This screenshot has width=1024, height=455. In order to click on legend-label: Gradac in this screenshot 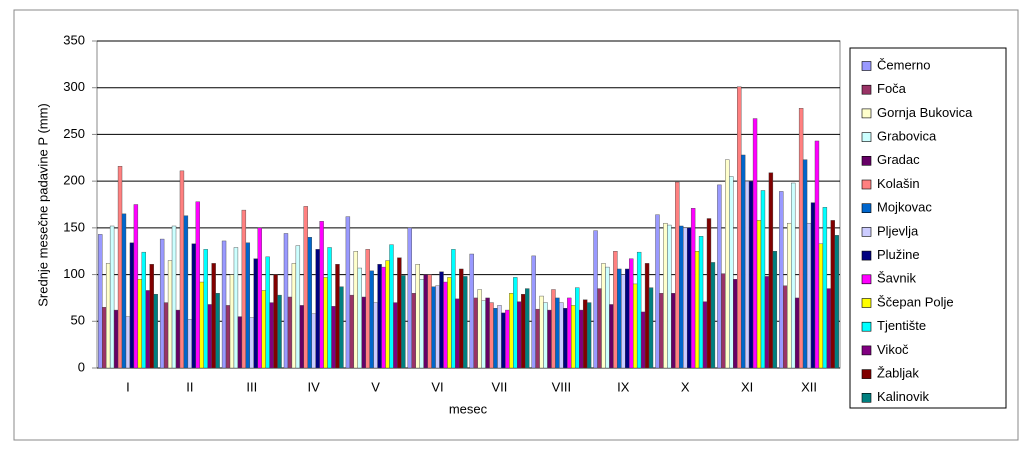, I will do `click(898, 159)`.